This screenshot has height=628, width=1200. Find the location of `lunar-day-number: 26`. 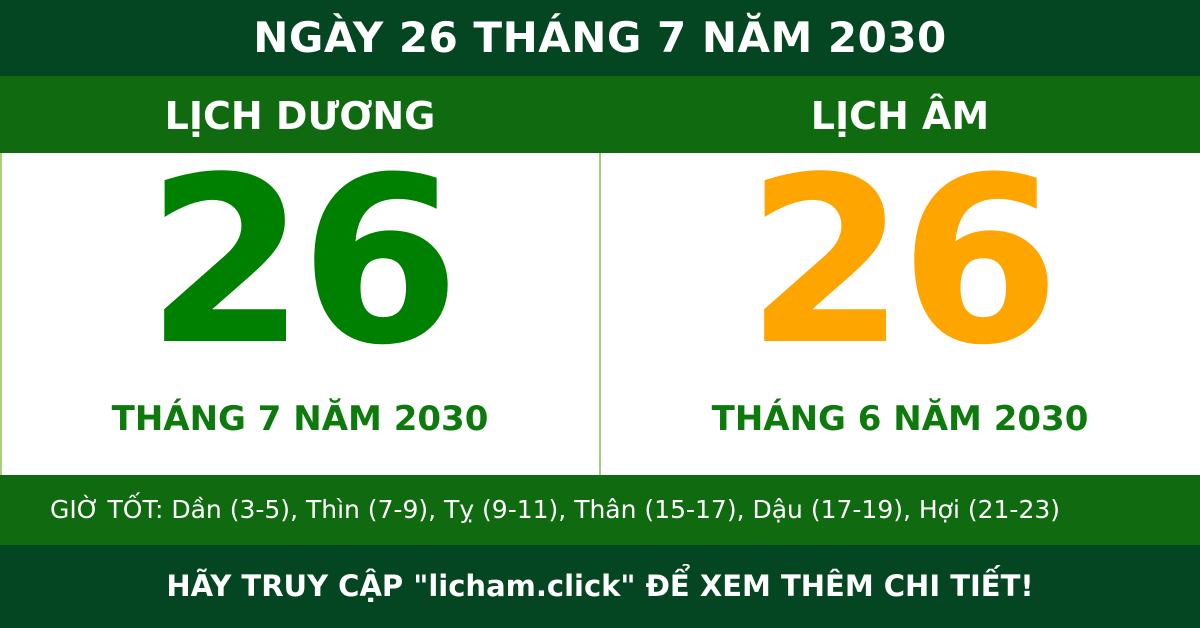

lunar-day-number: 26 is located at coordinates (902, 262).